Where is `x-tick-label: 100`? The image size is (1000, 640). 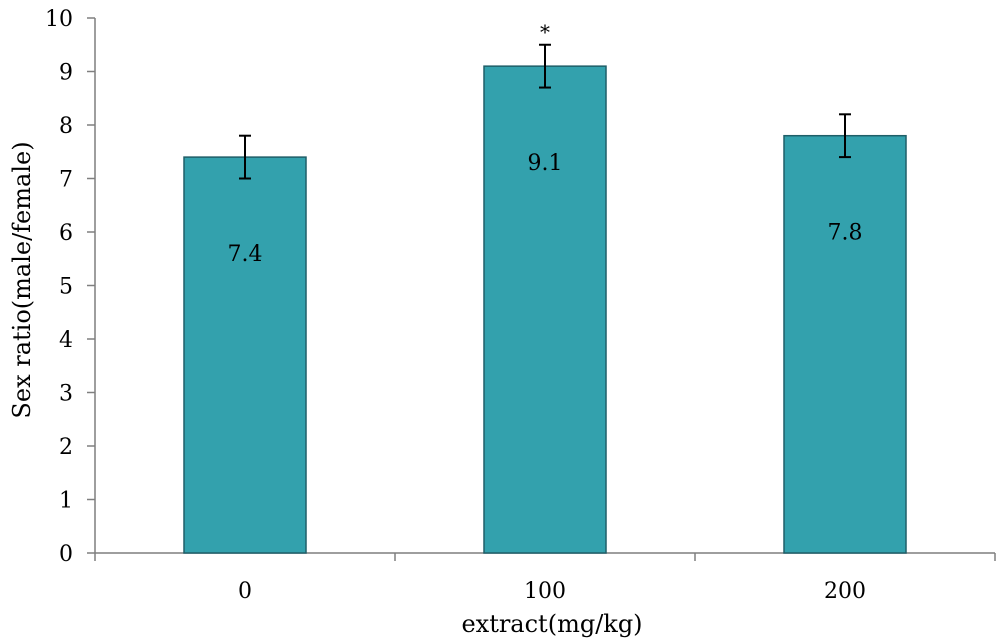
x-tick-label: 100 is located at coordinates (545, 591).